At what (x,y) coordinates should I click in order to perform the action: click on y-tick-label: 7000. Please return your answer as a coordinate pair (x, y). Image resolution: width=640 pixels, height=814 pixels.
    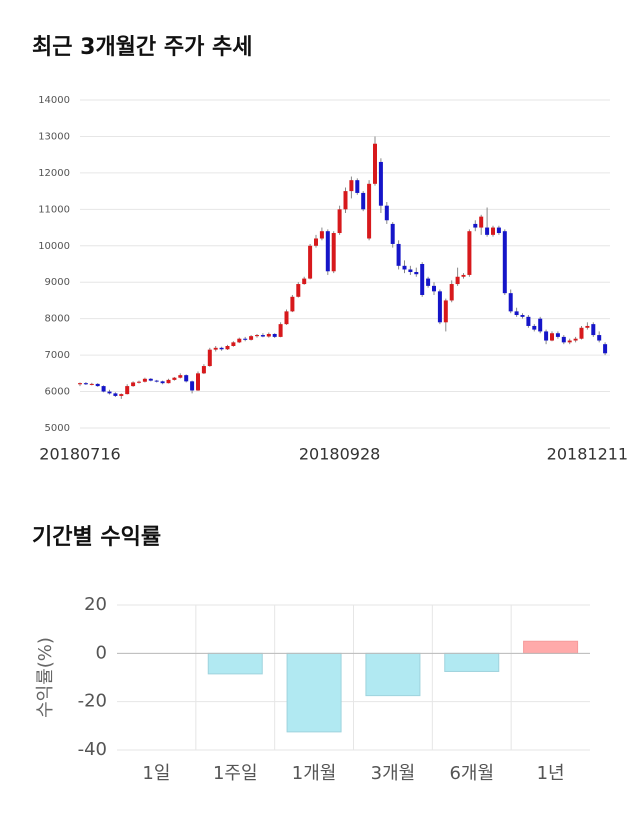
    Looking at the image, I should click on (57, 355).